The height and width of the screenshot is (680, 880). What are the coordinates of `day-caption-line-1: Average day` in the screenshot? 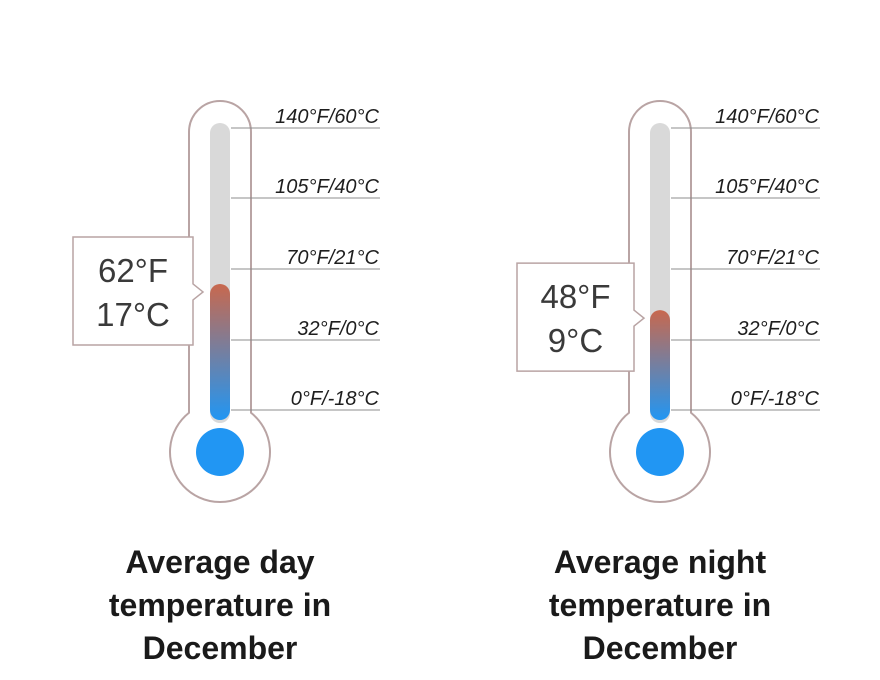 It's located at (220, 562).